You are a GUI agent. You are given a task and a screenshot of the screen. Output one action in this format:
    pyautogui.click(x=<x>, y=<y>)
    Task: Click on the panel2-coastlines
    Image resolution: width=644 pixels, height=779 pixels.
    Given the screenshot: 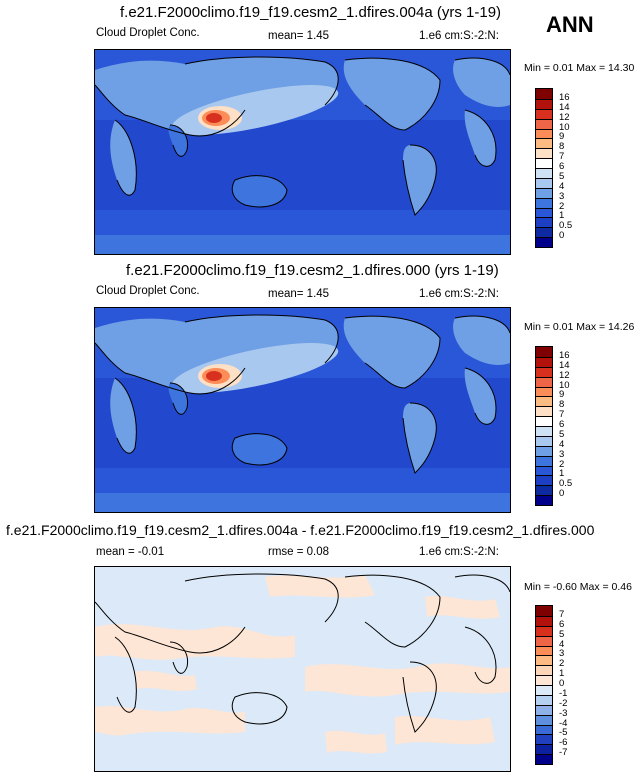 What is the action you would take?
    pyautogui.click(x=302, y=394)
    